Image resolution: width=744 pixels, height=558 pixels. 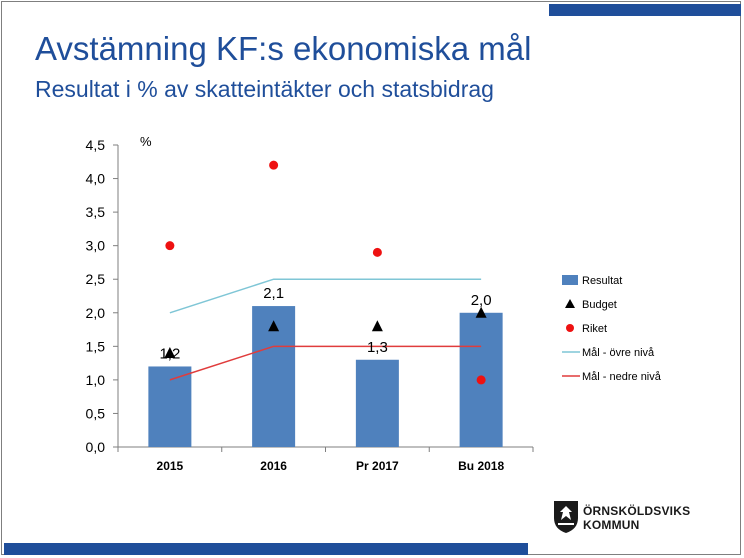 I want to click on legend-swatch-resultat, so click(x=570, y=280).